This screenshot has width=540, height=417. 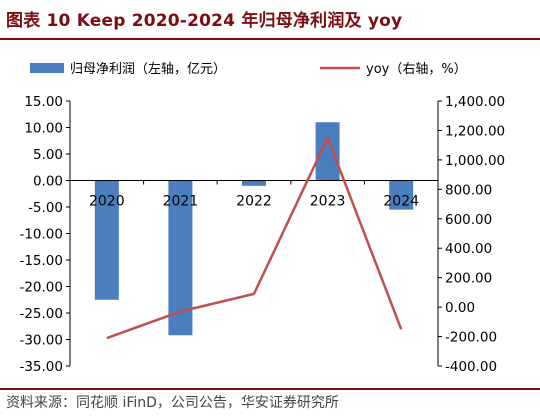 I want to click on left-tick-label: -25.00, so click(x=41, y=314).